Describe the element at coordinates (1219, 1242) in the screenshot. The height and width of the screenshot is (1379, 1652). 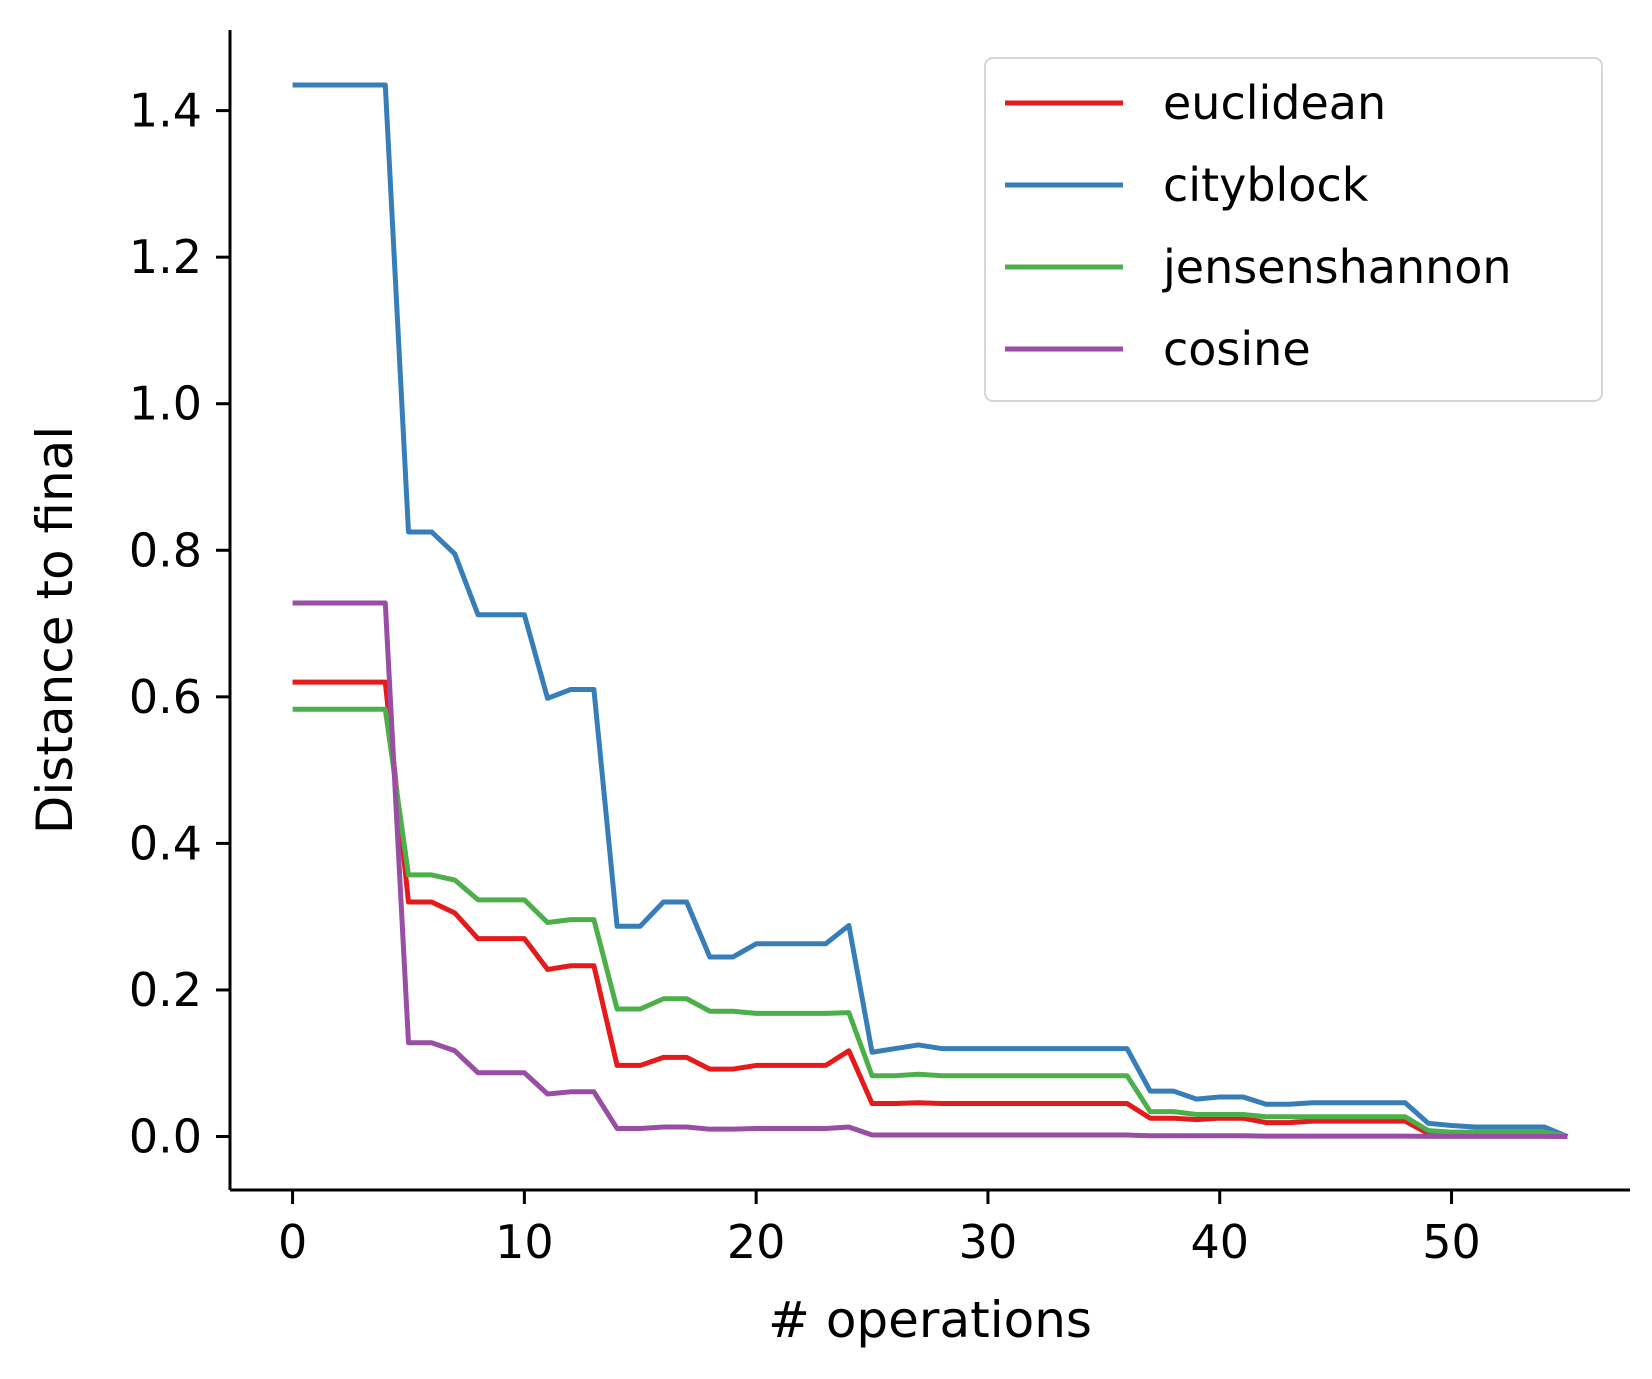
I see `x-tick-label: 40` at that location.